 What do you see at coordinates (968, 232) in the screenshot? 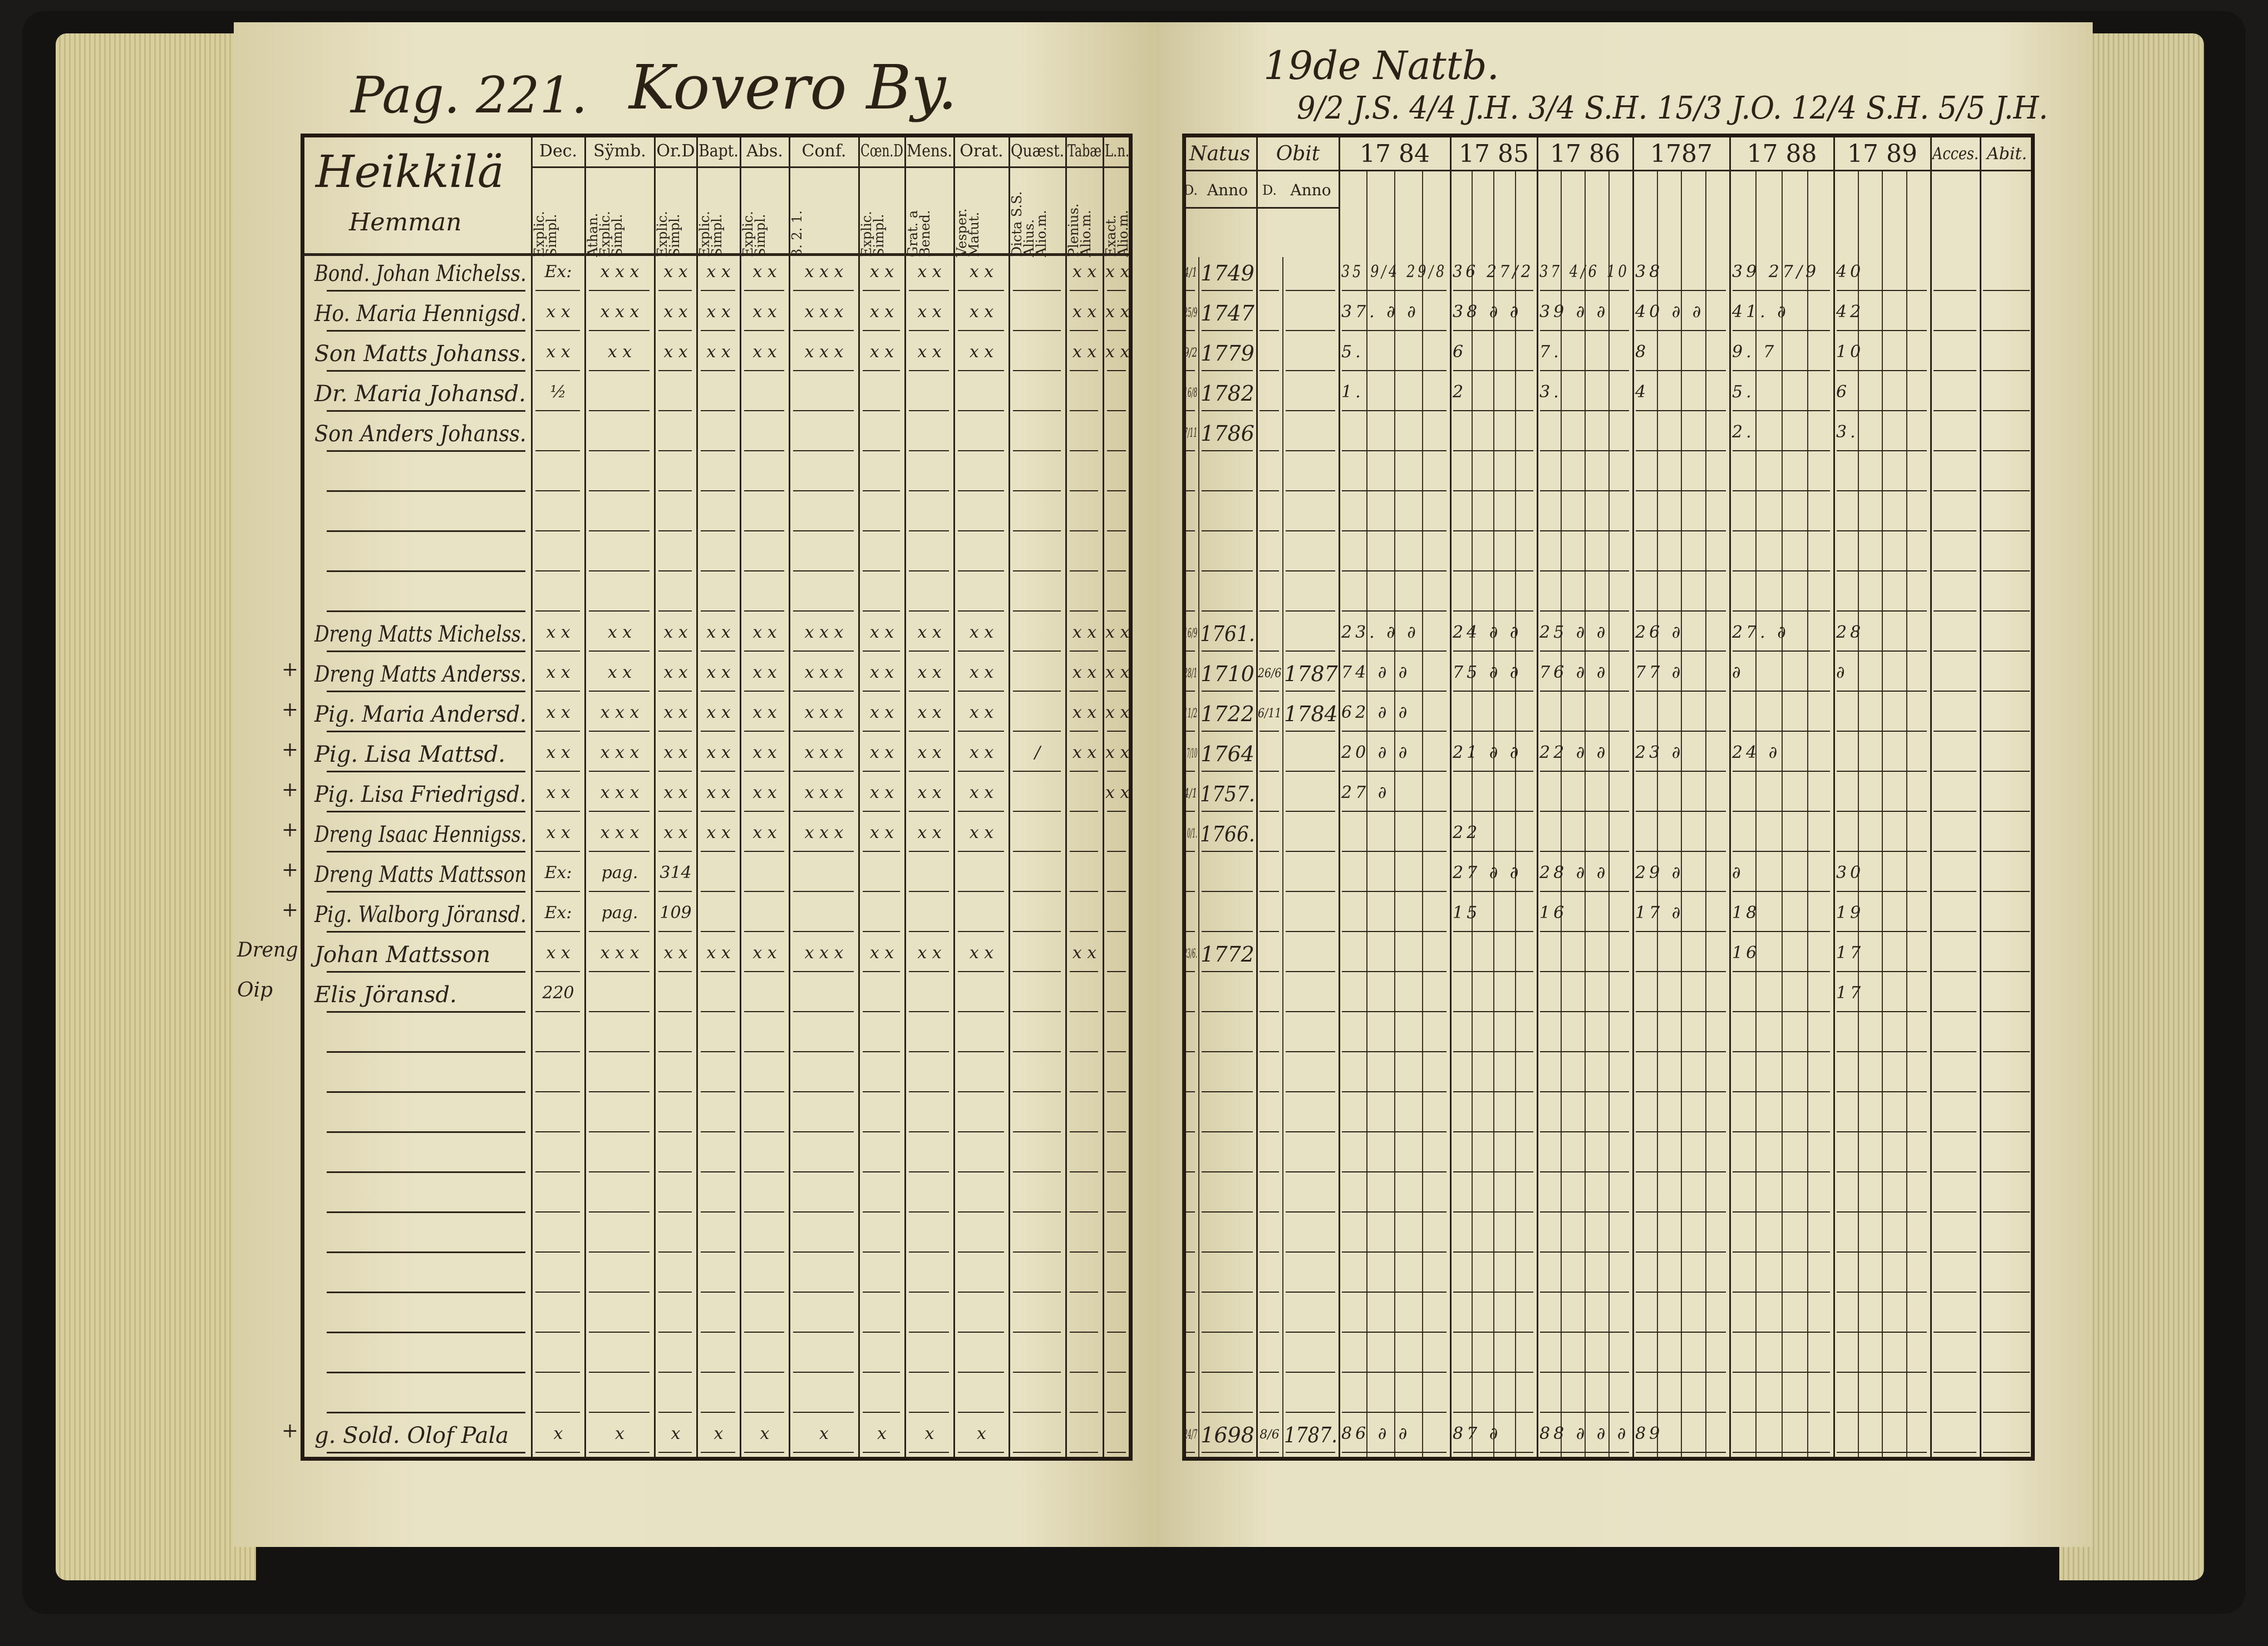
I see `column-subheader: Vesper. Matut.` at bounding box center [968, 232].